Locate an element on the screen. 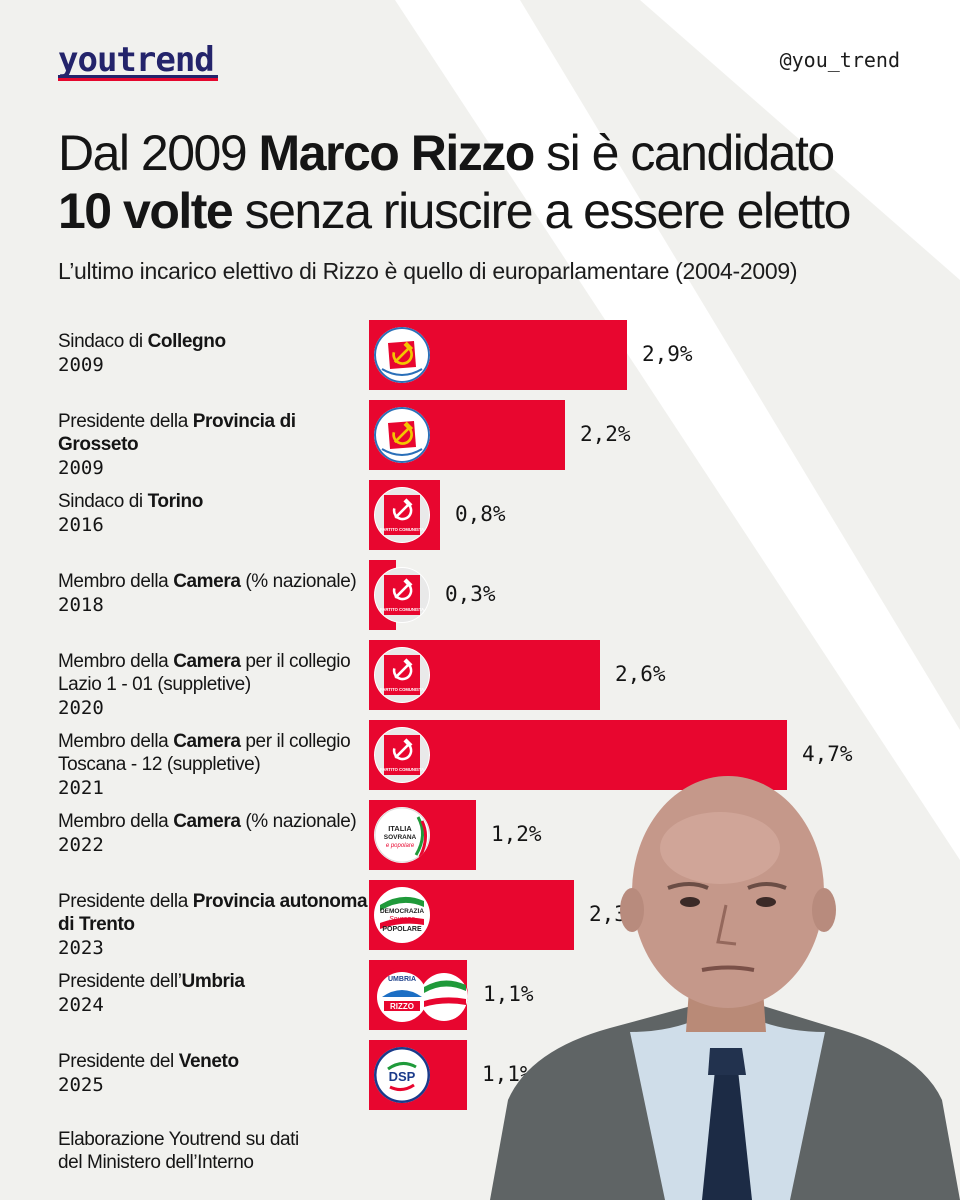  svg-text: e popolare is located at coordinates (400, 846).